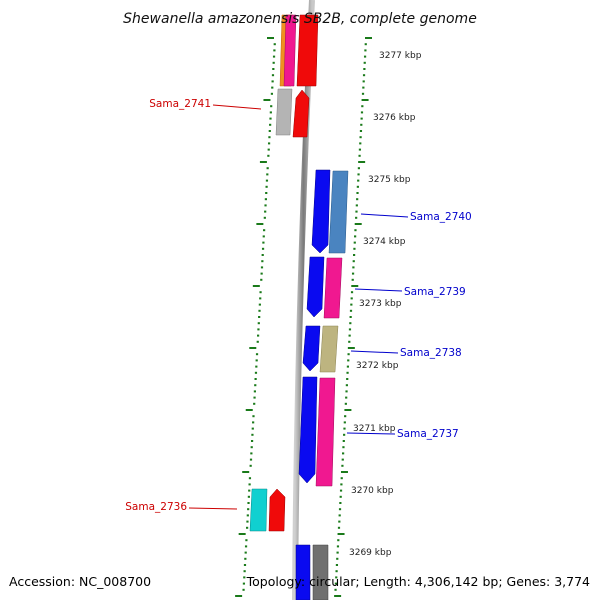 The image size is (600, 600). Describe the element at coordinates (394, 118) in the screenshot. I see `scale-label-3276: 3276 kbp` at that location.